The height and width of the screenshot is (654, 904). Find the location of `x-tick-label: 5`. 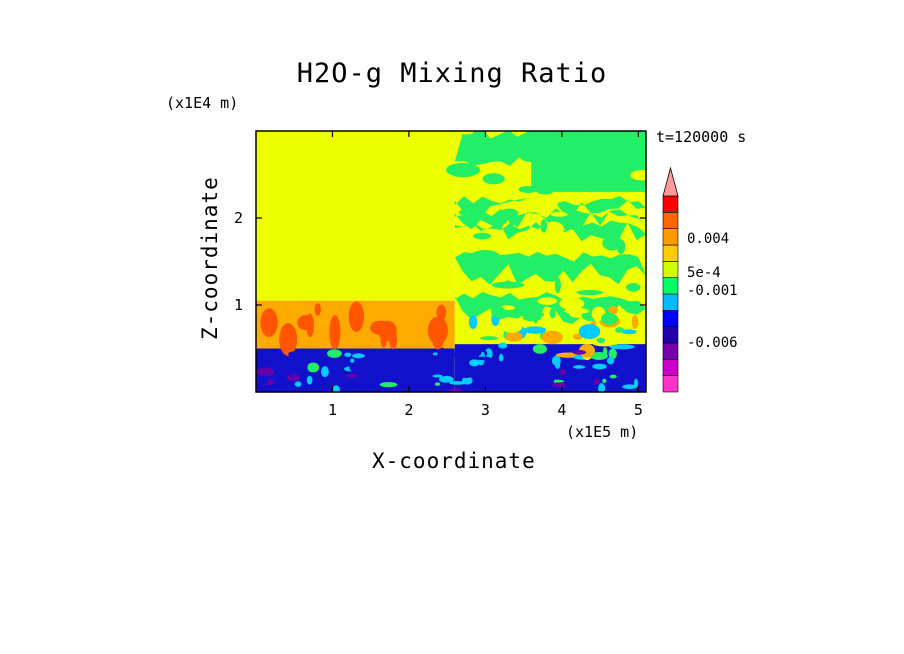

x-tick-label: 5 is located at coordinates (638, 410).